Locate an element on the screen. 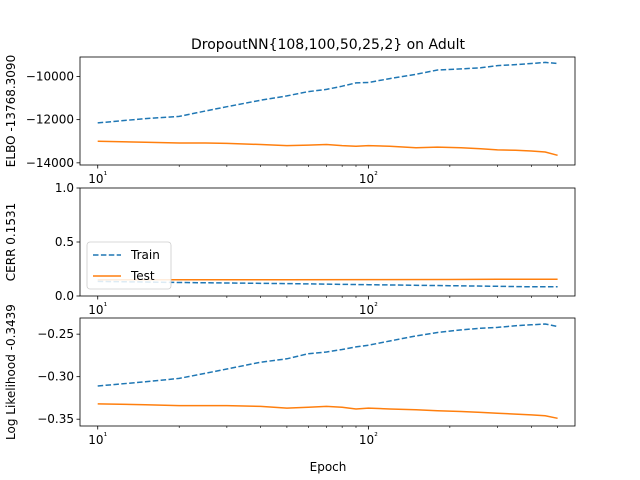  y-tick-label: −12000 is located at coordinates (50, 120).